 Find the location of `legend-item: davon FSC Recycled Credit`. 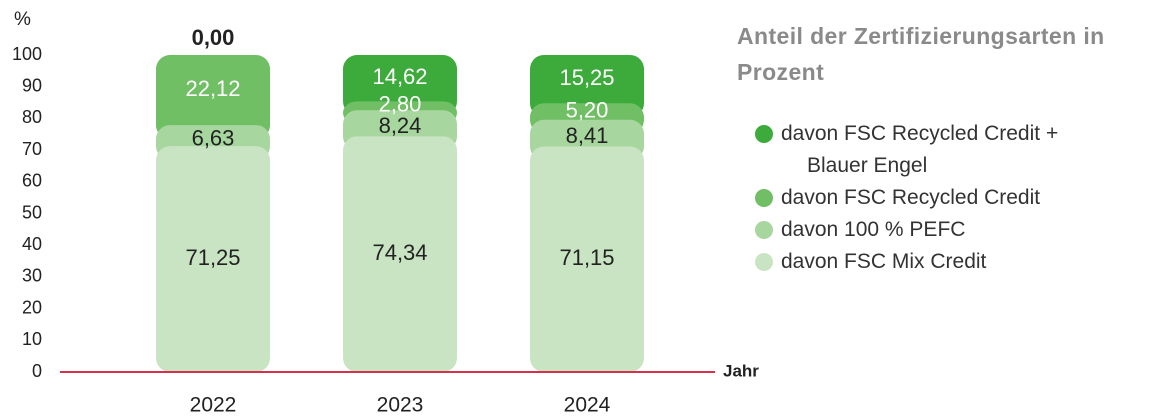

legend-item: davon FSC Recycled Credit is located at coordinates (922, 198).